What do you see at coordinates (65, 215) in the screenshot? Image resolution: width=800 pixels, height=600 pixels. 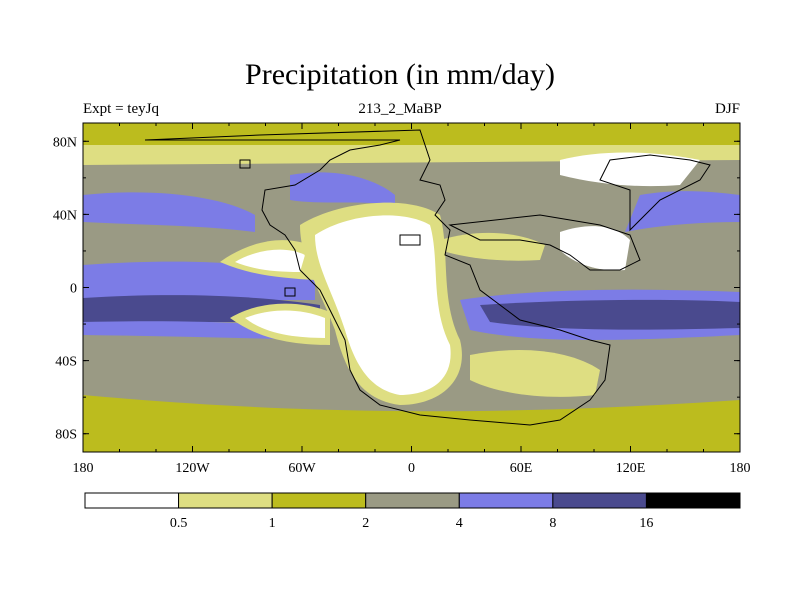 I see `y-tick-label: 40N` at bounding box center [65, 215].